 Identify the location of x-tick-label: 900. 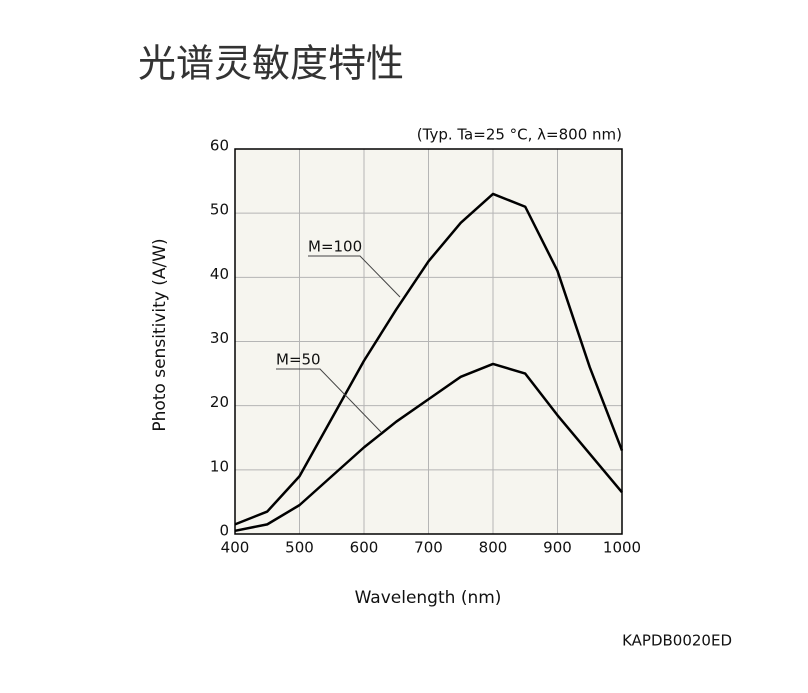
(557, 548).